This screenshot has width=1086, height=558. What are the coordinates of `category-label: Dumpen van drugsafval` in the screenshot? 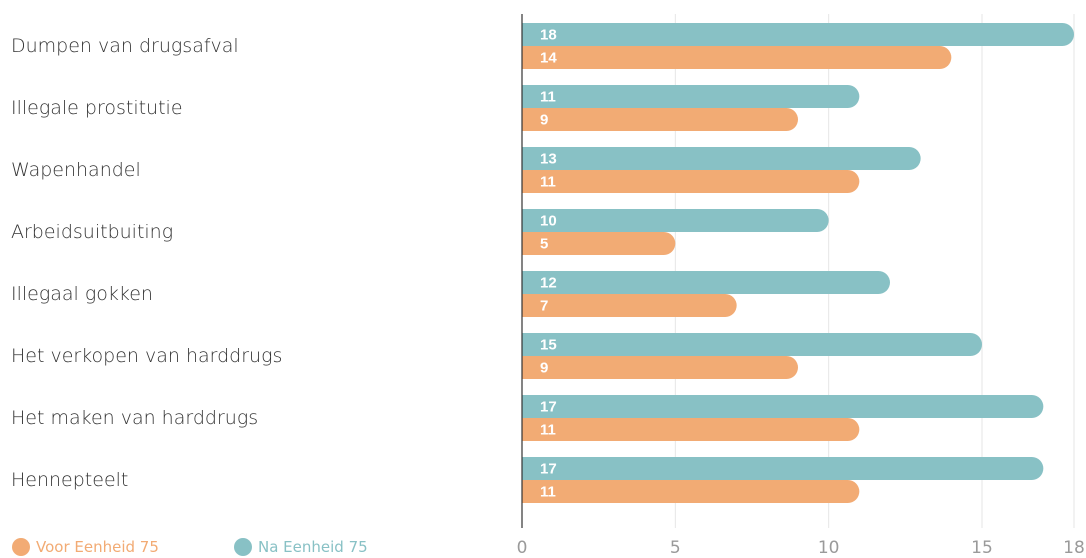 It's located at (125, 46).